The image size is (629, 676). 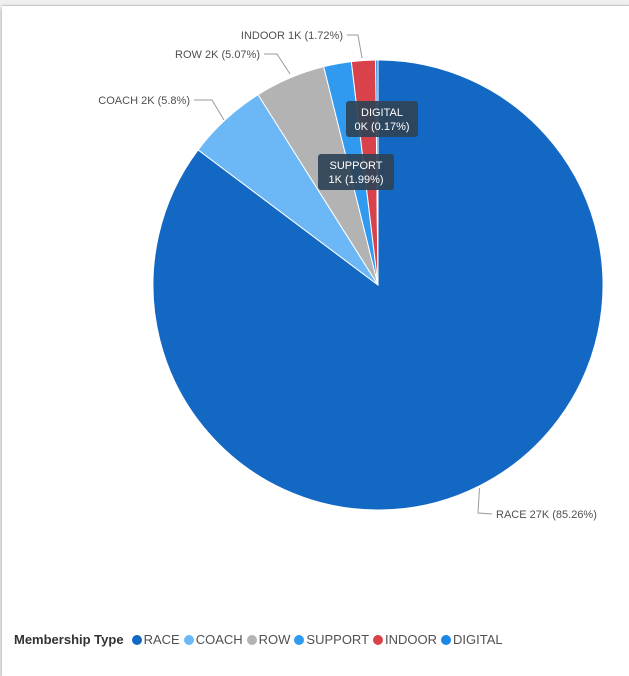 What do you see at coordinates (378, 639) in the screenshot?
I see `legend-marker-indoor` at bounding box center [378, 639].